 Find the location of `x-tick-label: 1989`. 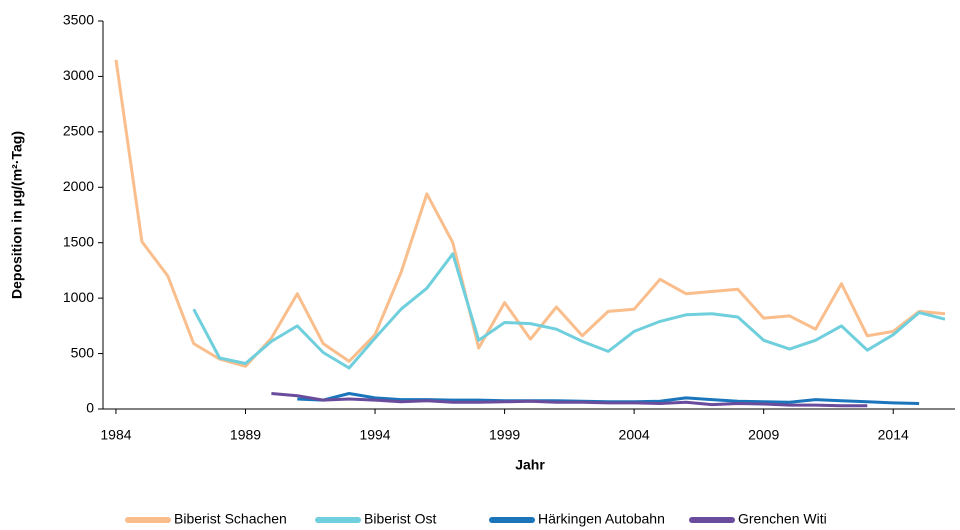

x-tick-label: 1989 is located at coordinates (245, 435).